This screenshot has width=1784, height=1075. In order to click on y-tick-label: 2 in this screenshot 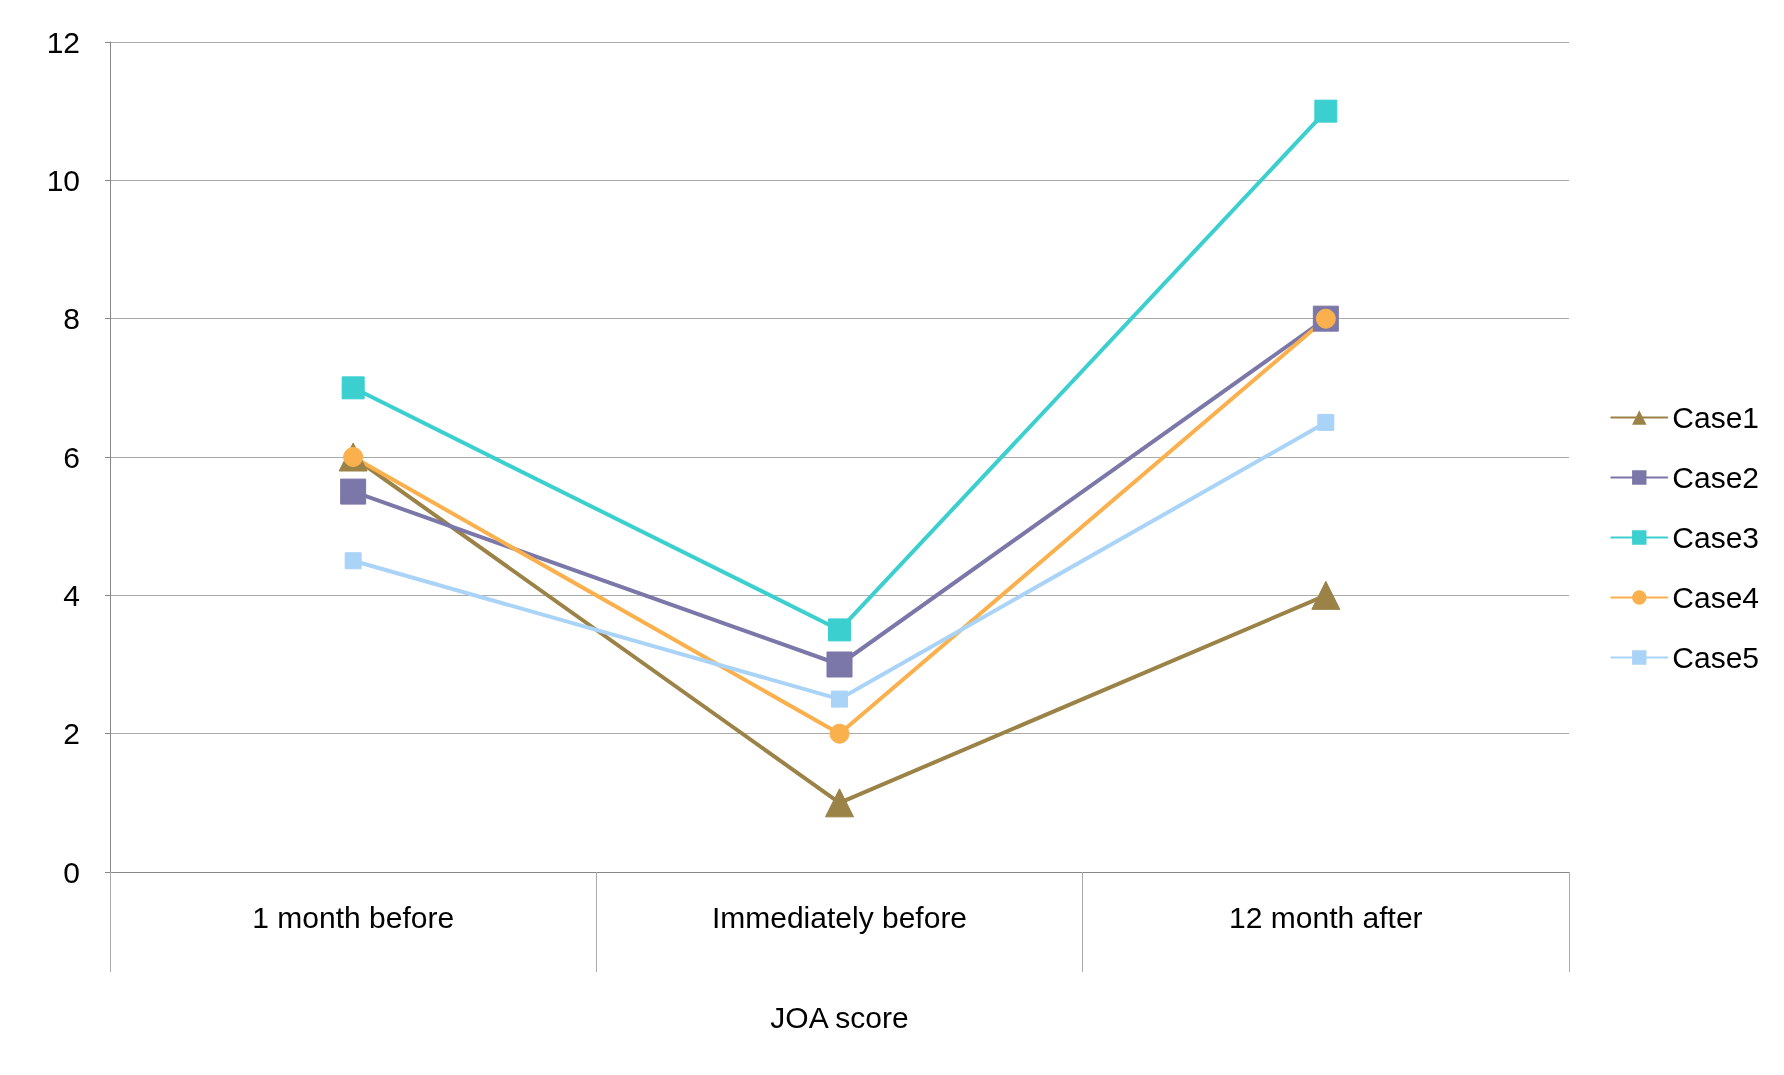, I will do `click(71, 734)`.